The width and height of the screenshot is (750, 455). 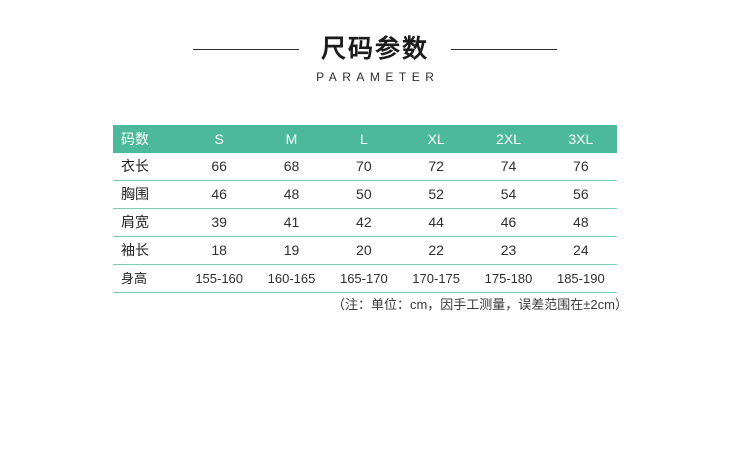 What do you see at coordinates (219, 250) in the screenshot?
I see `cell-sleeve-s: 18` at bounding box center [219, 250].